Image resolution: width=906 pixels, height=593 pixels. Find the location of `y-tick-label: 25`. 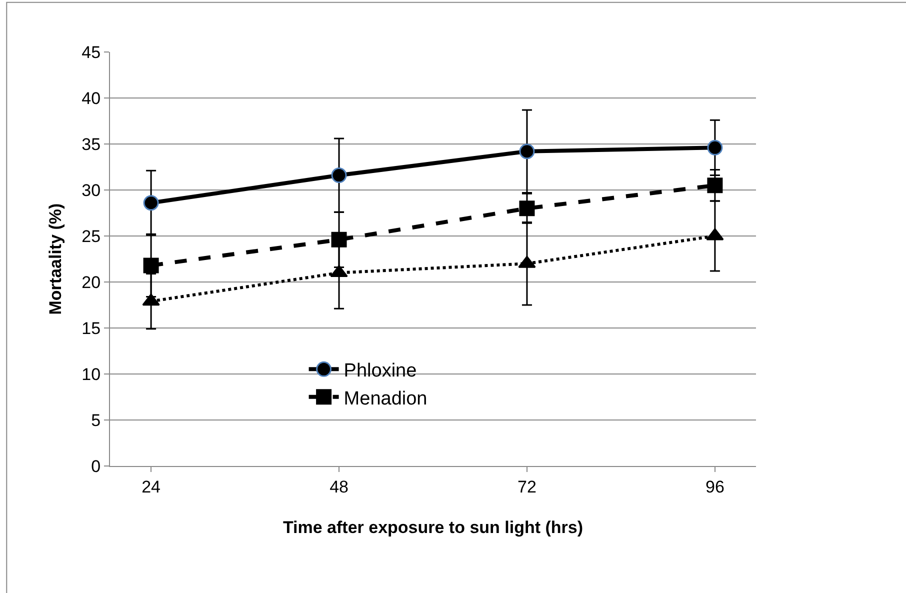

y-tick-label: 25 is located at coordinates (91, 236).